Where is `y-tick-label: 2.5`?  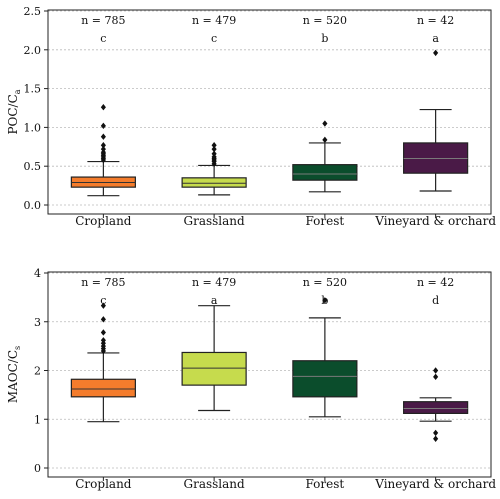
y-tick-label: 2.5 is located at coordinates (33, 11).